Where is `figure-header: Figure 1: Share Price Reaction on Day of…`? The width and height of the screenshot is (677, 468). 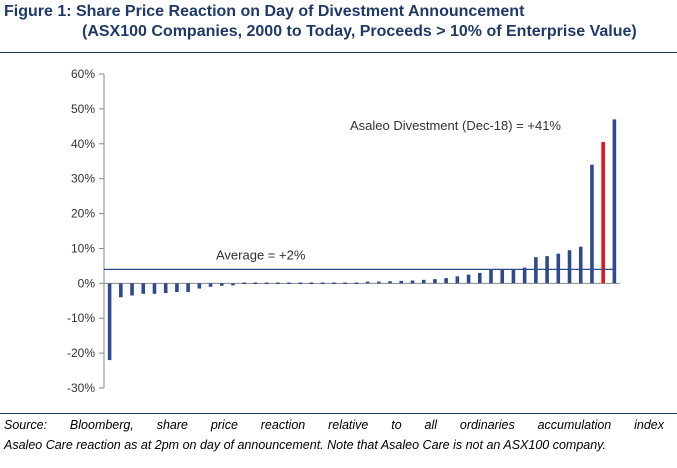
figure-header: Figure 1: Share Price Reaction on Day of… is located at coordinates (338, 26).